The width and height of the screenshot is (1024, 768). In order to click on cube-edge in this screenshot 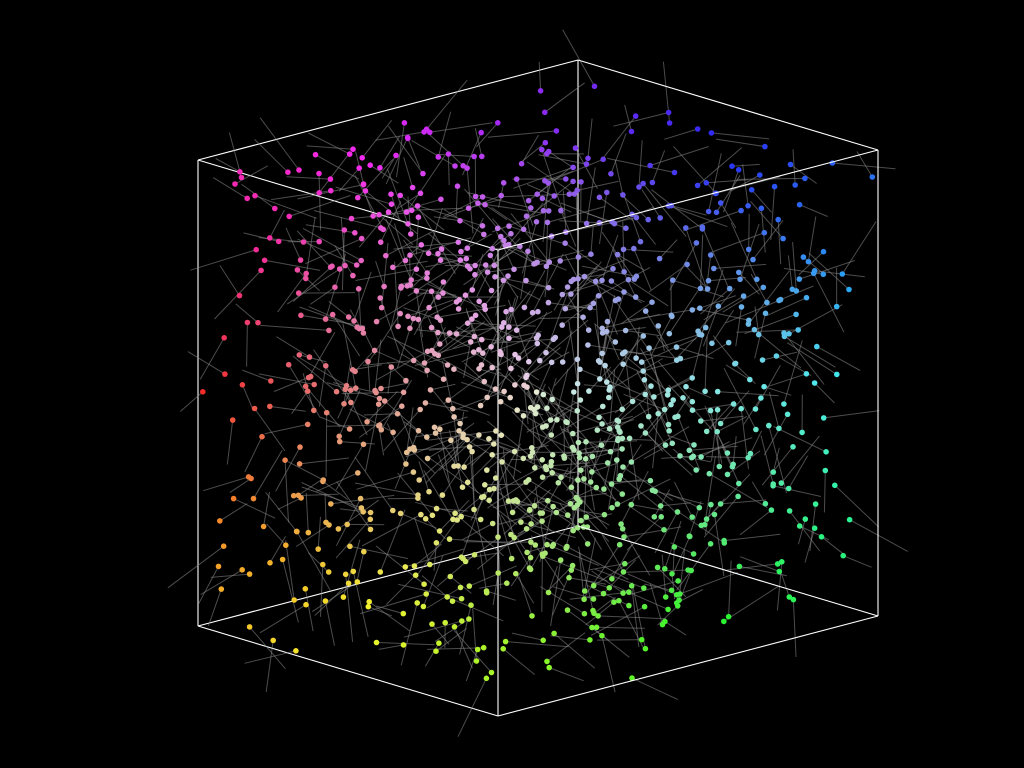, I will do `click(688, 200)`.